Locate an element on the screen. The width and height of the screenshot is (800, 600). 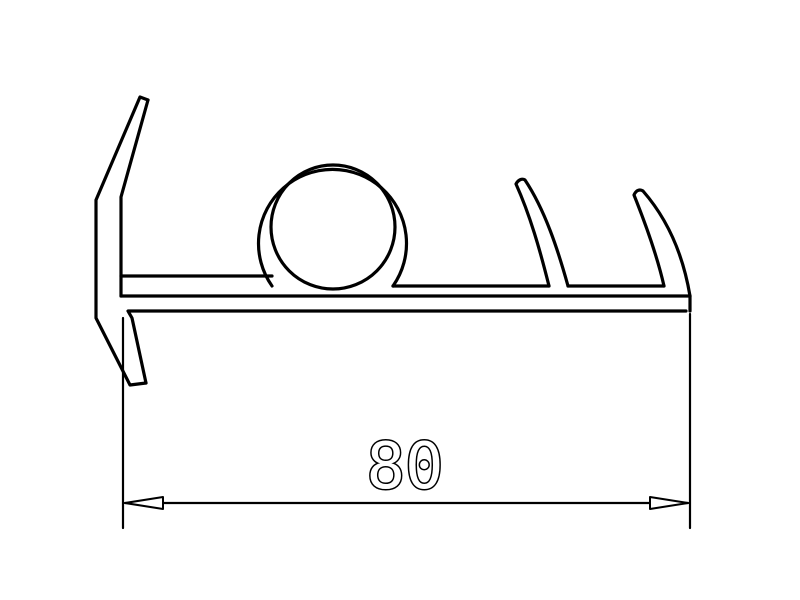
left-flange-upper-inner-edge is located at coordinates (196, 188).